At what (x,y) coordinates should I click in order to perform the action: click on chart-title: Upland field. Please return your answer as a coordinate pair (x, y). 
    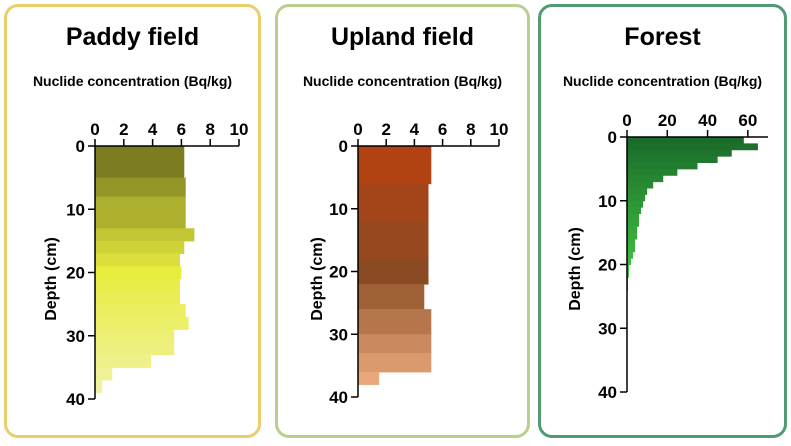
    Looking at the image, I should click on (402, 37).